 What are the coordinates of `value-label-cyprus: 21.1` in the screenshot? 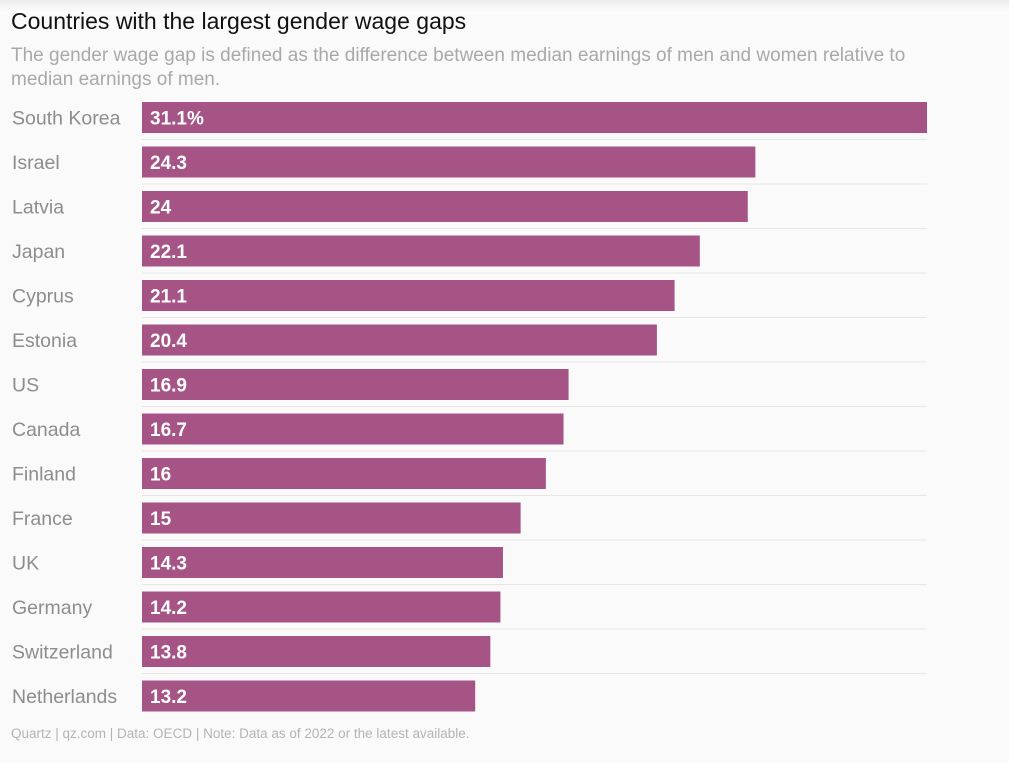 It's located at (168, 297).